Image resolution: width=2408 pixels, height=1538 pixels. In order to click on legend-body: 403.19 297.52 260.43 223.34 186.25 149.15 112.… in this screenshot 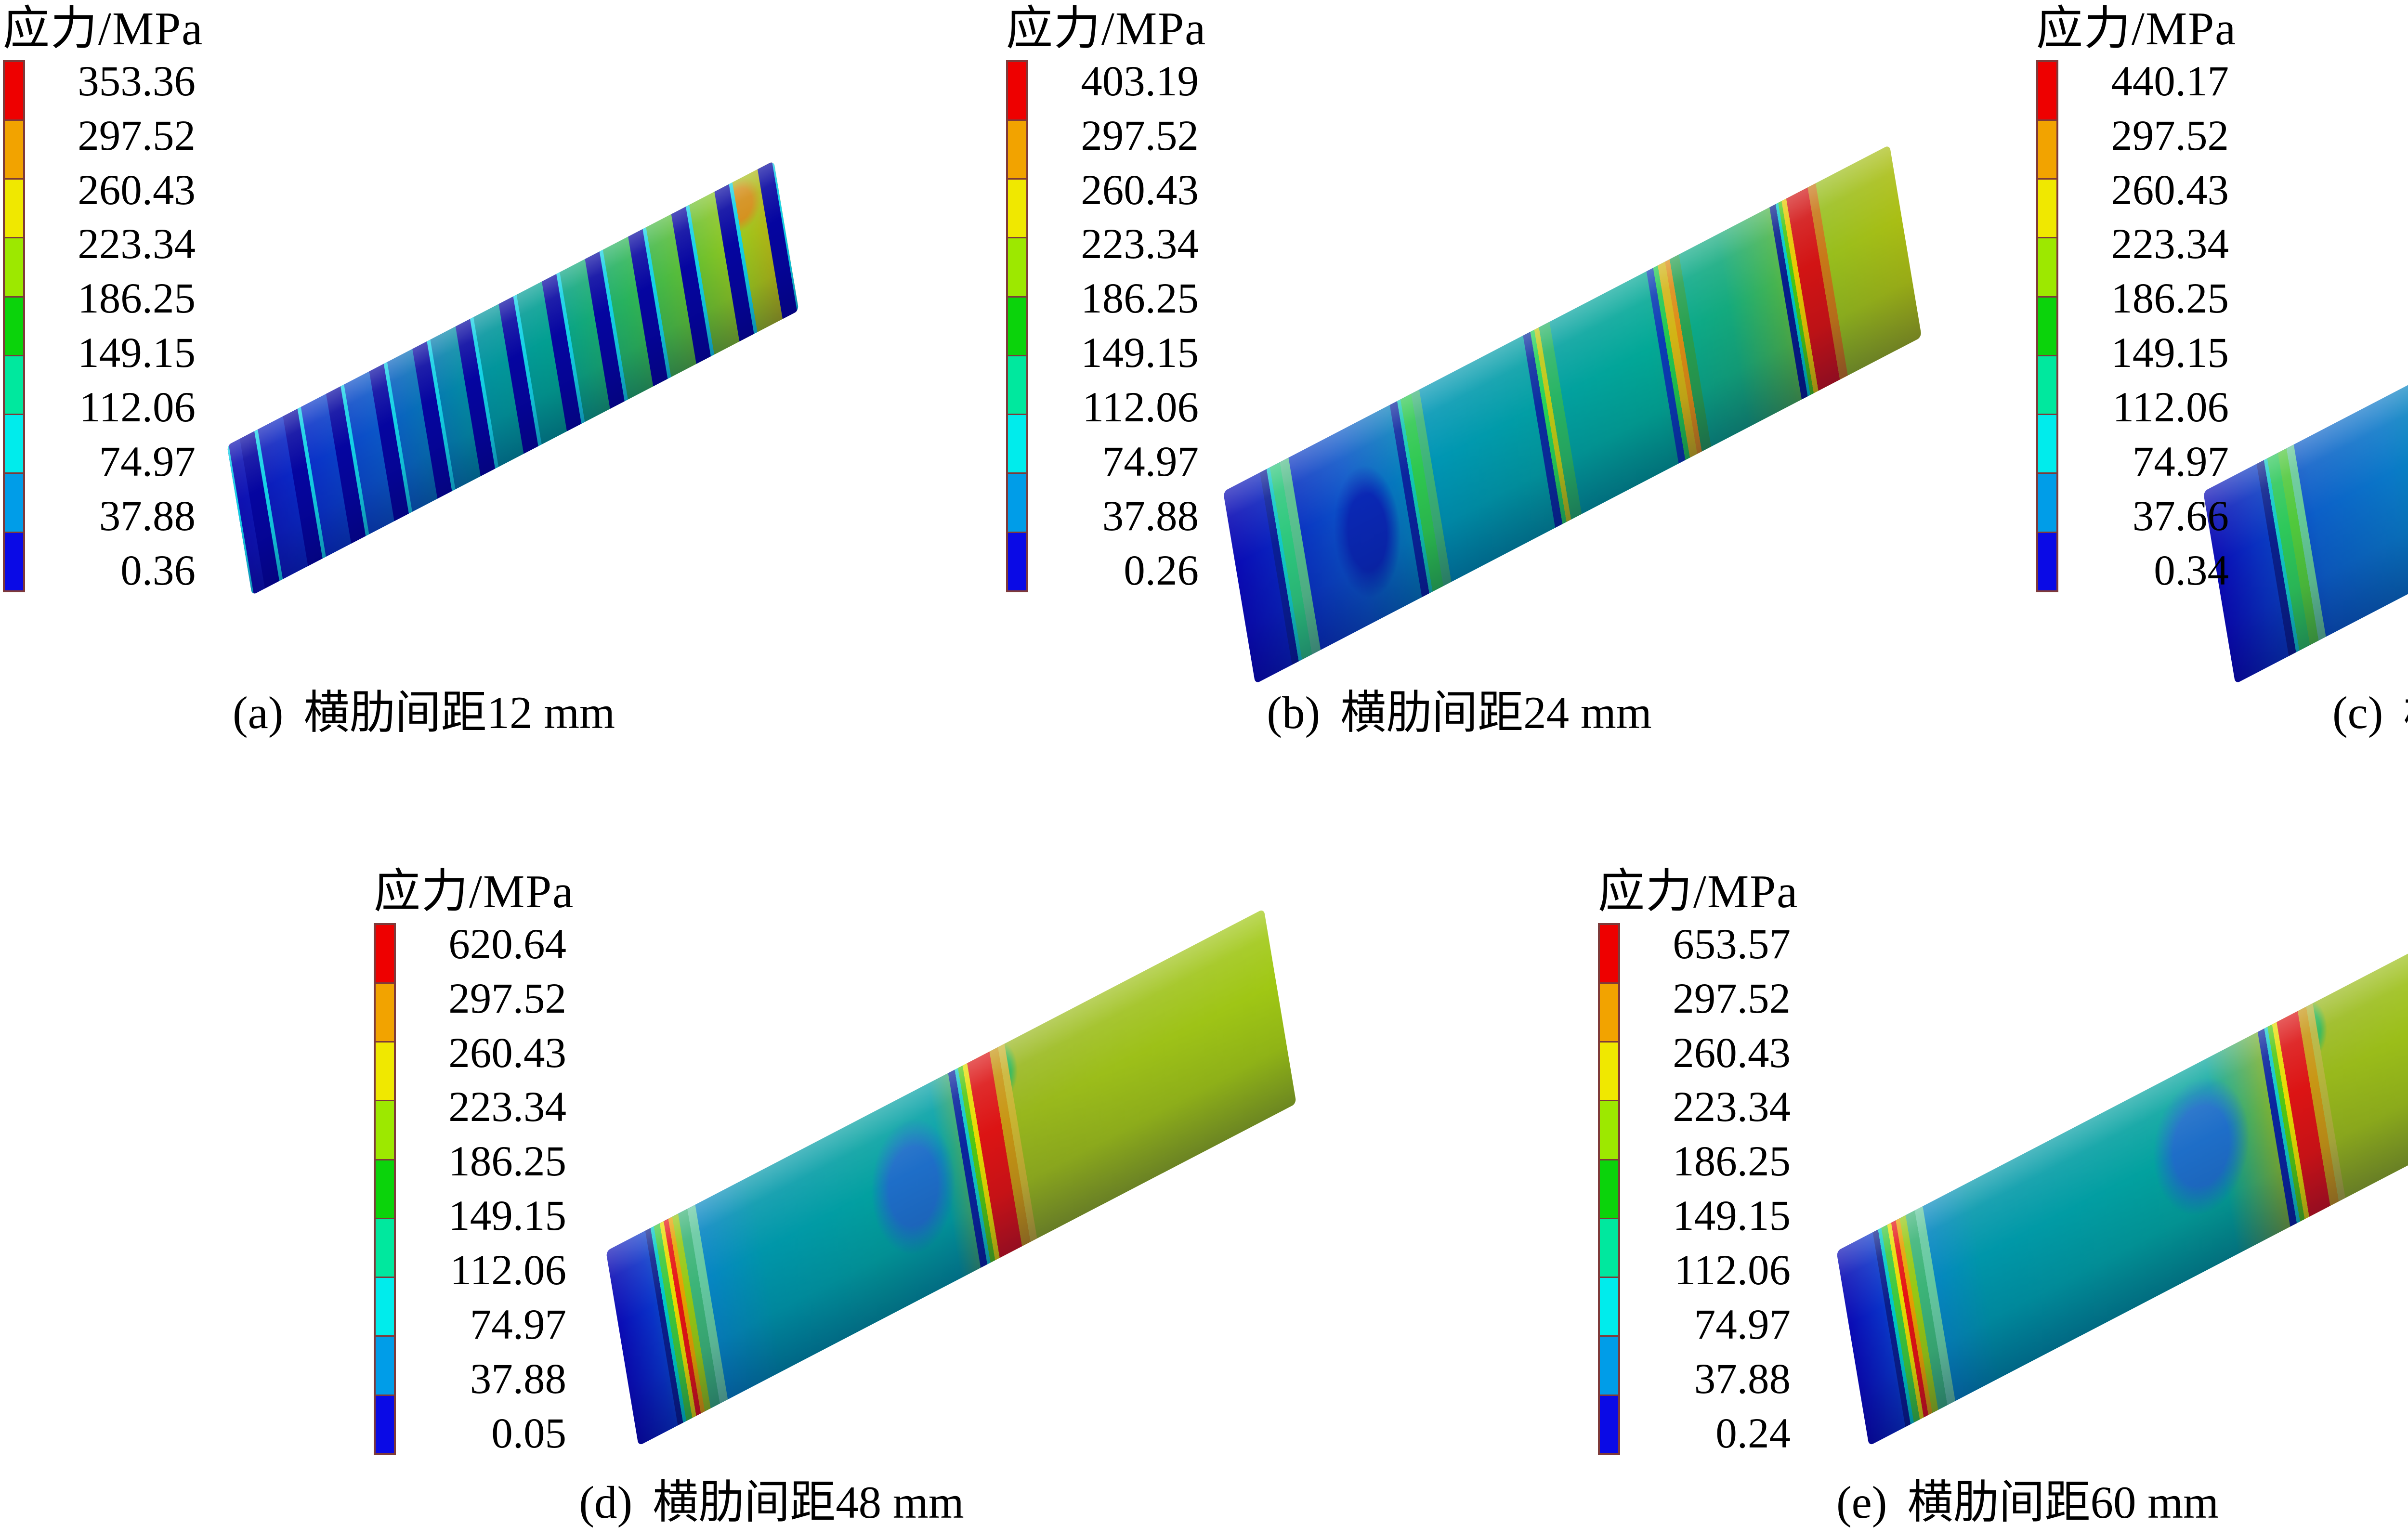, I will do `click(1106, 326)`.